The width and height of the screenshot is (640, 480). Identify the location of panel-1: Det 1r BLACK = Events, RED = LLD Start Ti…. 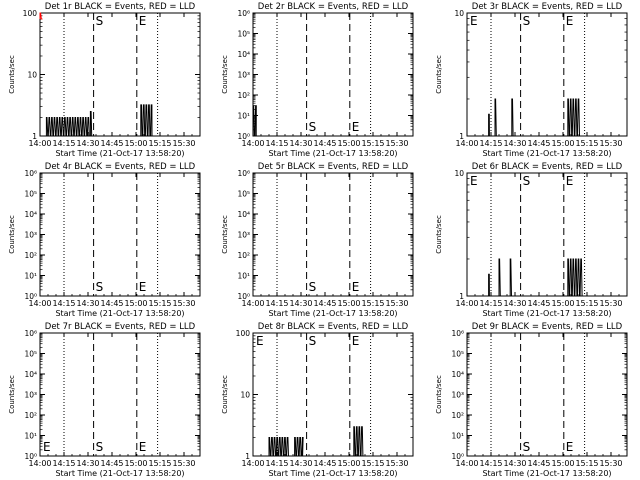
(104, 80).